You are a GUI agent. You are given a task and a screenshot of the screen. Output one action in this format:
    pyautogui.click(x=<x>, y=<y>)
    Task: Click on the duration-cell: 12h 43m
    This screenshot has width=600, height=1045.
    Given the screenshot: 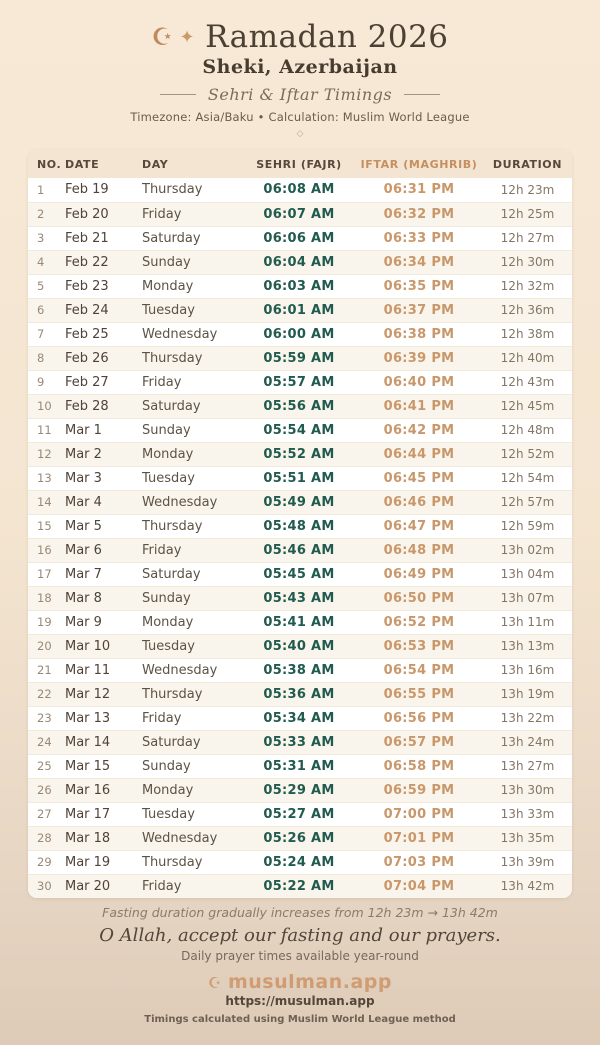 What is the action you would take?
    pyautogui.click(x=527, y=382)
    